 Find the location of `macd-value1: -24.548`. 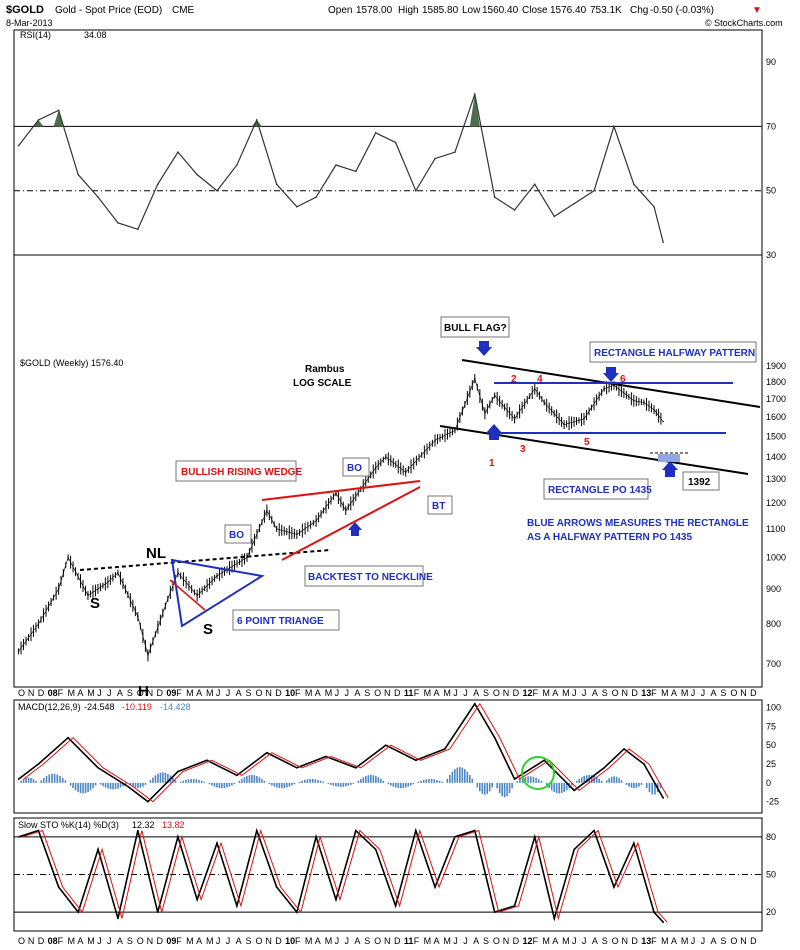

macd-value1: -24.548 is located at coordinates (99, 707).